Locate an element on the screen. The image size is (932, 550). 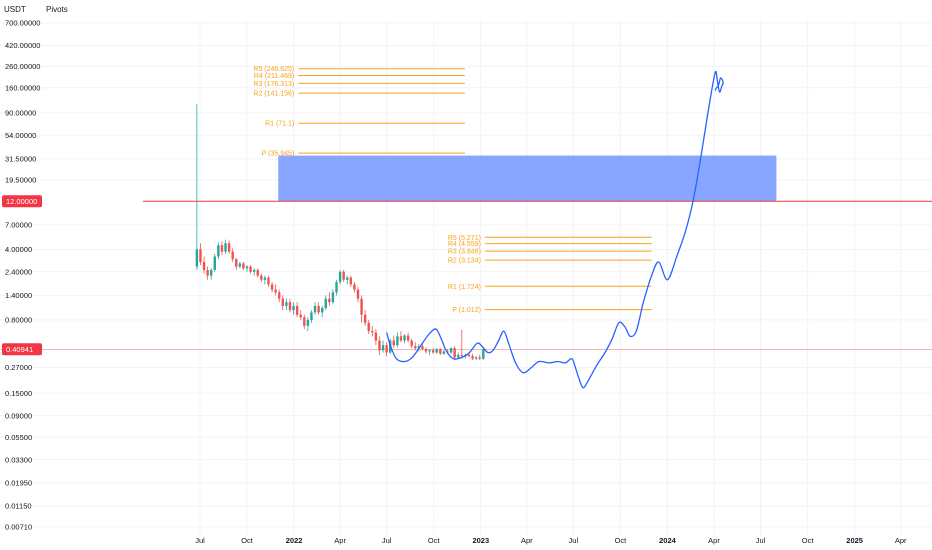
pivot-label: R2 (3.134) is located at coordinates (464, 261).